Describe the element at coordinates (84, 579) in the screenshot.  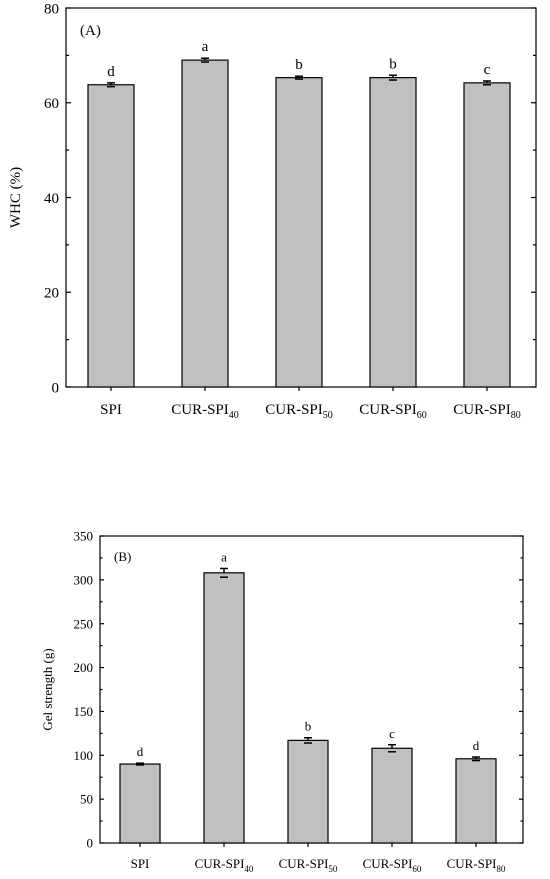
I see `y-tick-label: 300` at that location.